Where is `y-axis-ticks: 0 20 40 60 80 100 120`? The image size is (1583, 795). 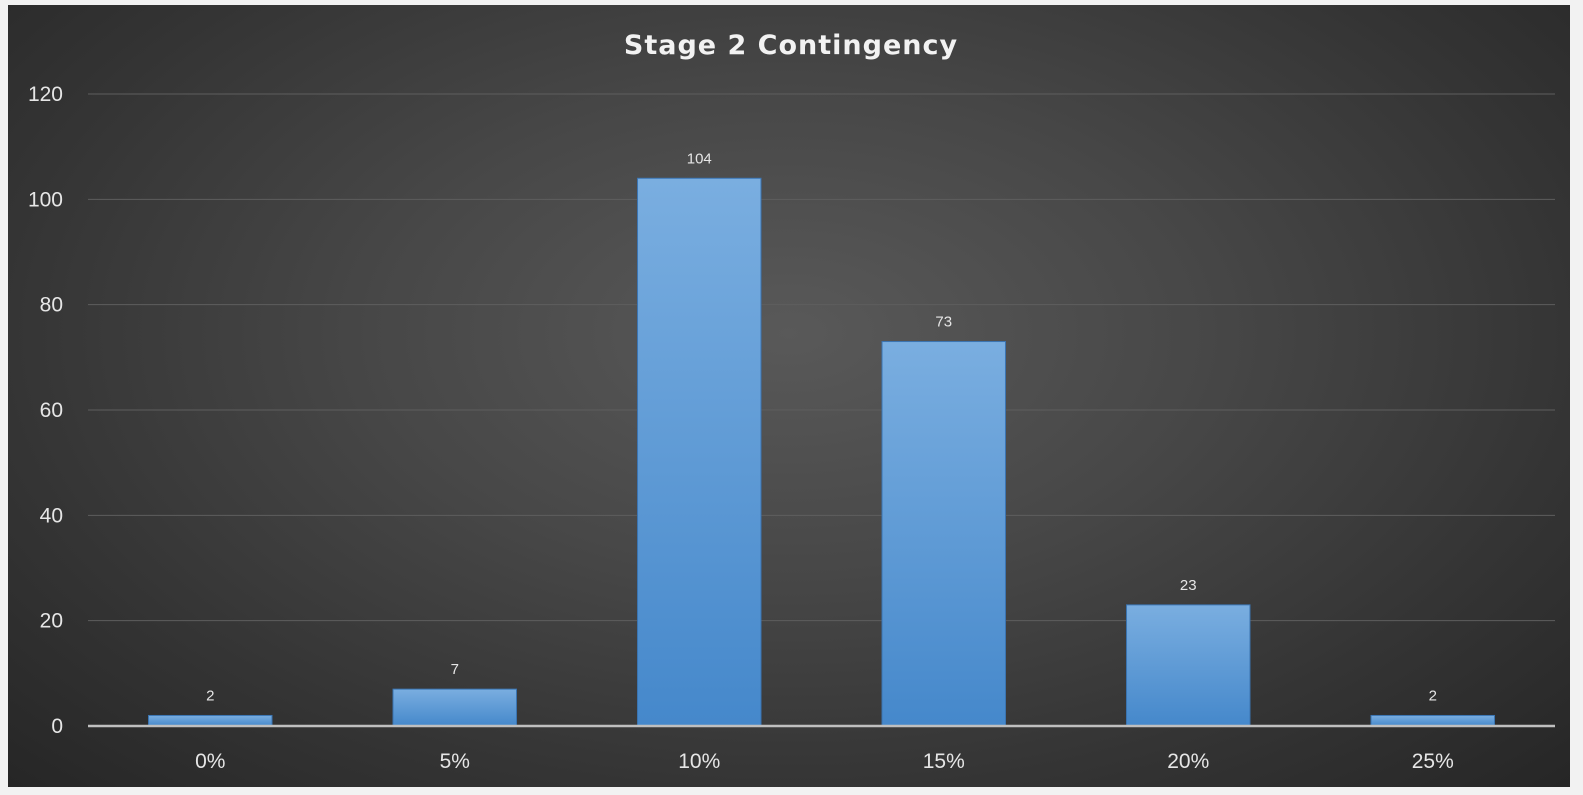
y-axis-ticks: 0 20 40 60 80 100 120 is located at coordinates (45, 410).